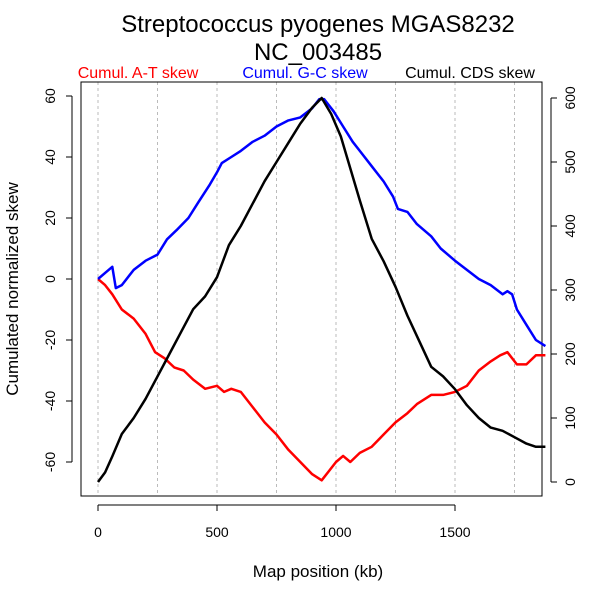 The width and height of the screenshot is (600, 600). I want to click on right-y-tick-label: 600, so click(570, 98).